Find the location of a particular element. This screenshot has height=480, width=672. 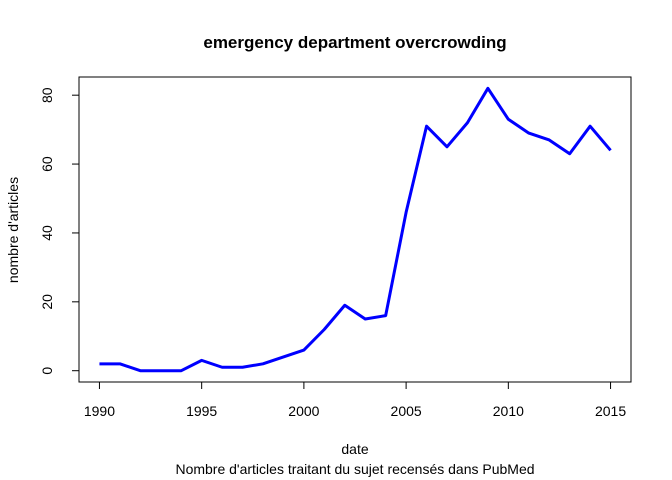

x-tick-label: 2000 is located at coordinates (303, 411).